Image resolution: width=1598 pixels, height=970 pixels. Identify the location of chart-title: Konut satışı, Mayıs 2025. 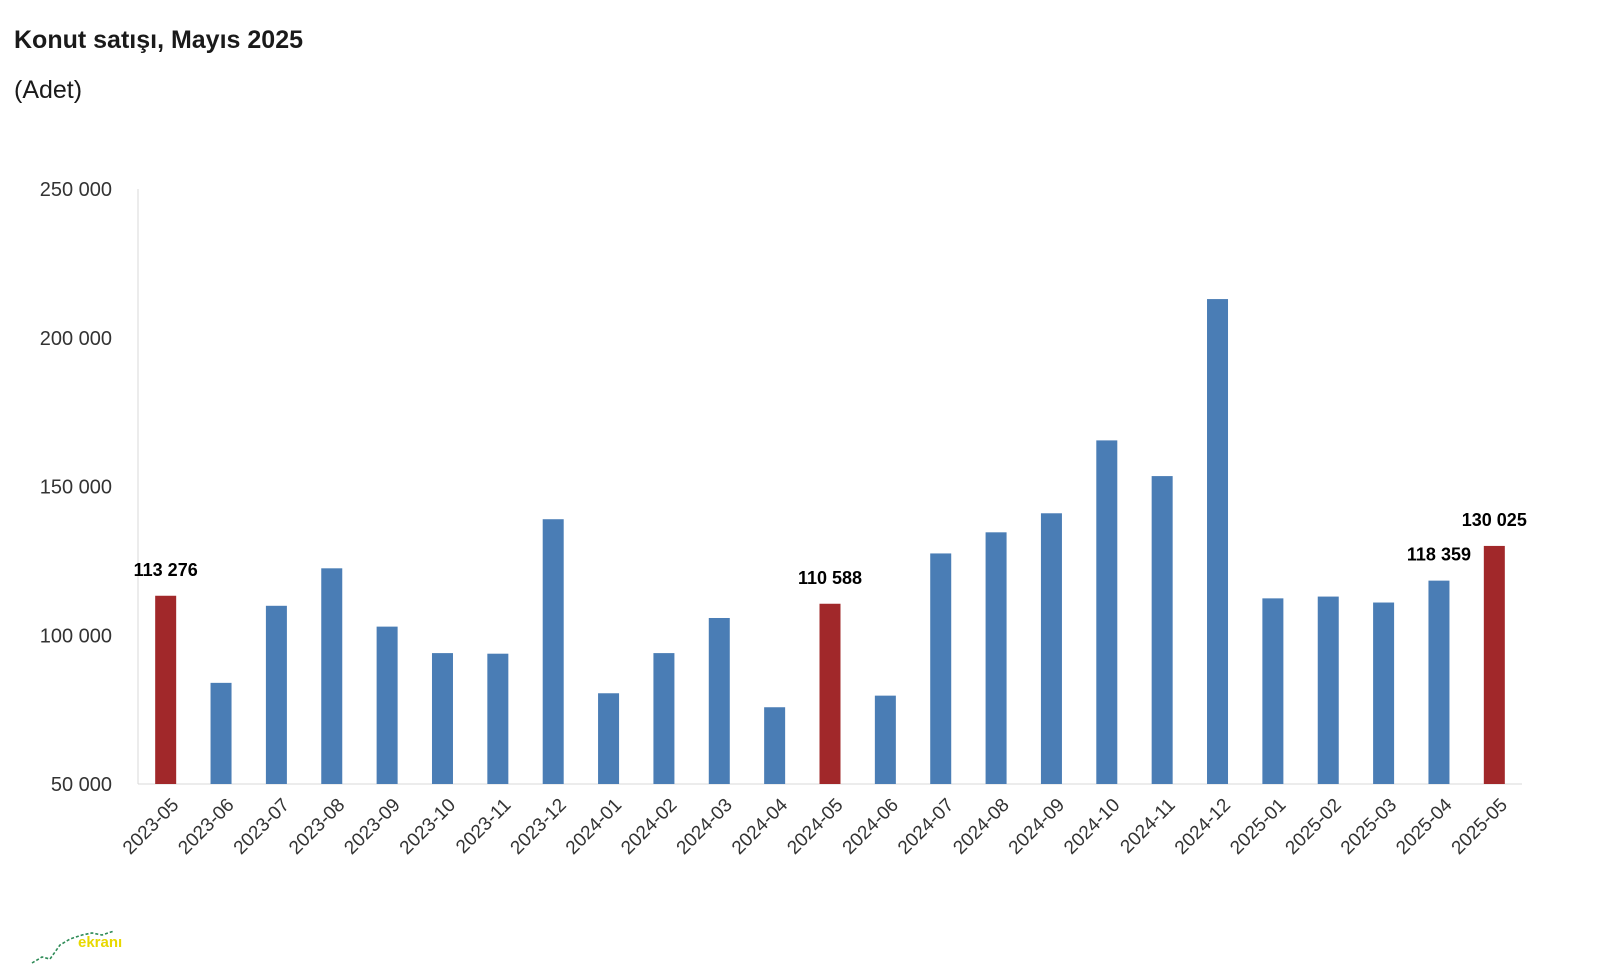
(159, 40).